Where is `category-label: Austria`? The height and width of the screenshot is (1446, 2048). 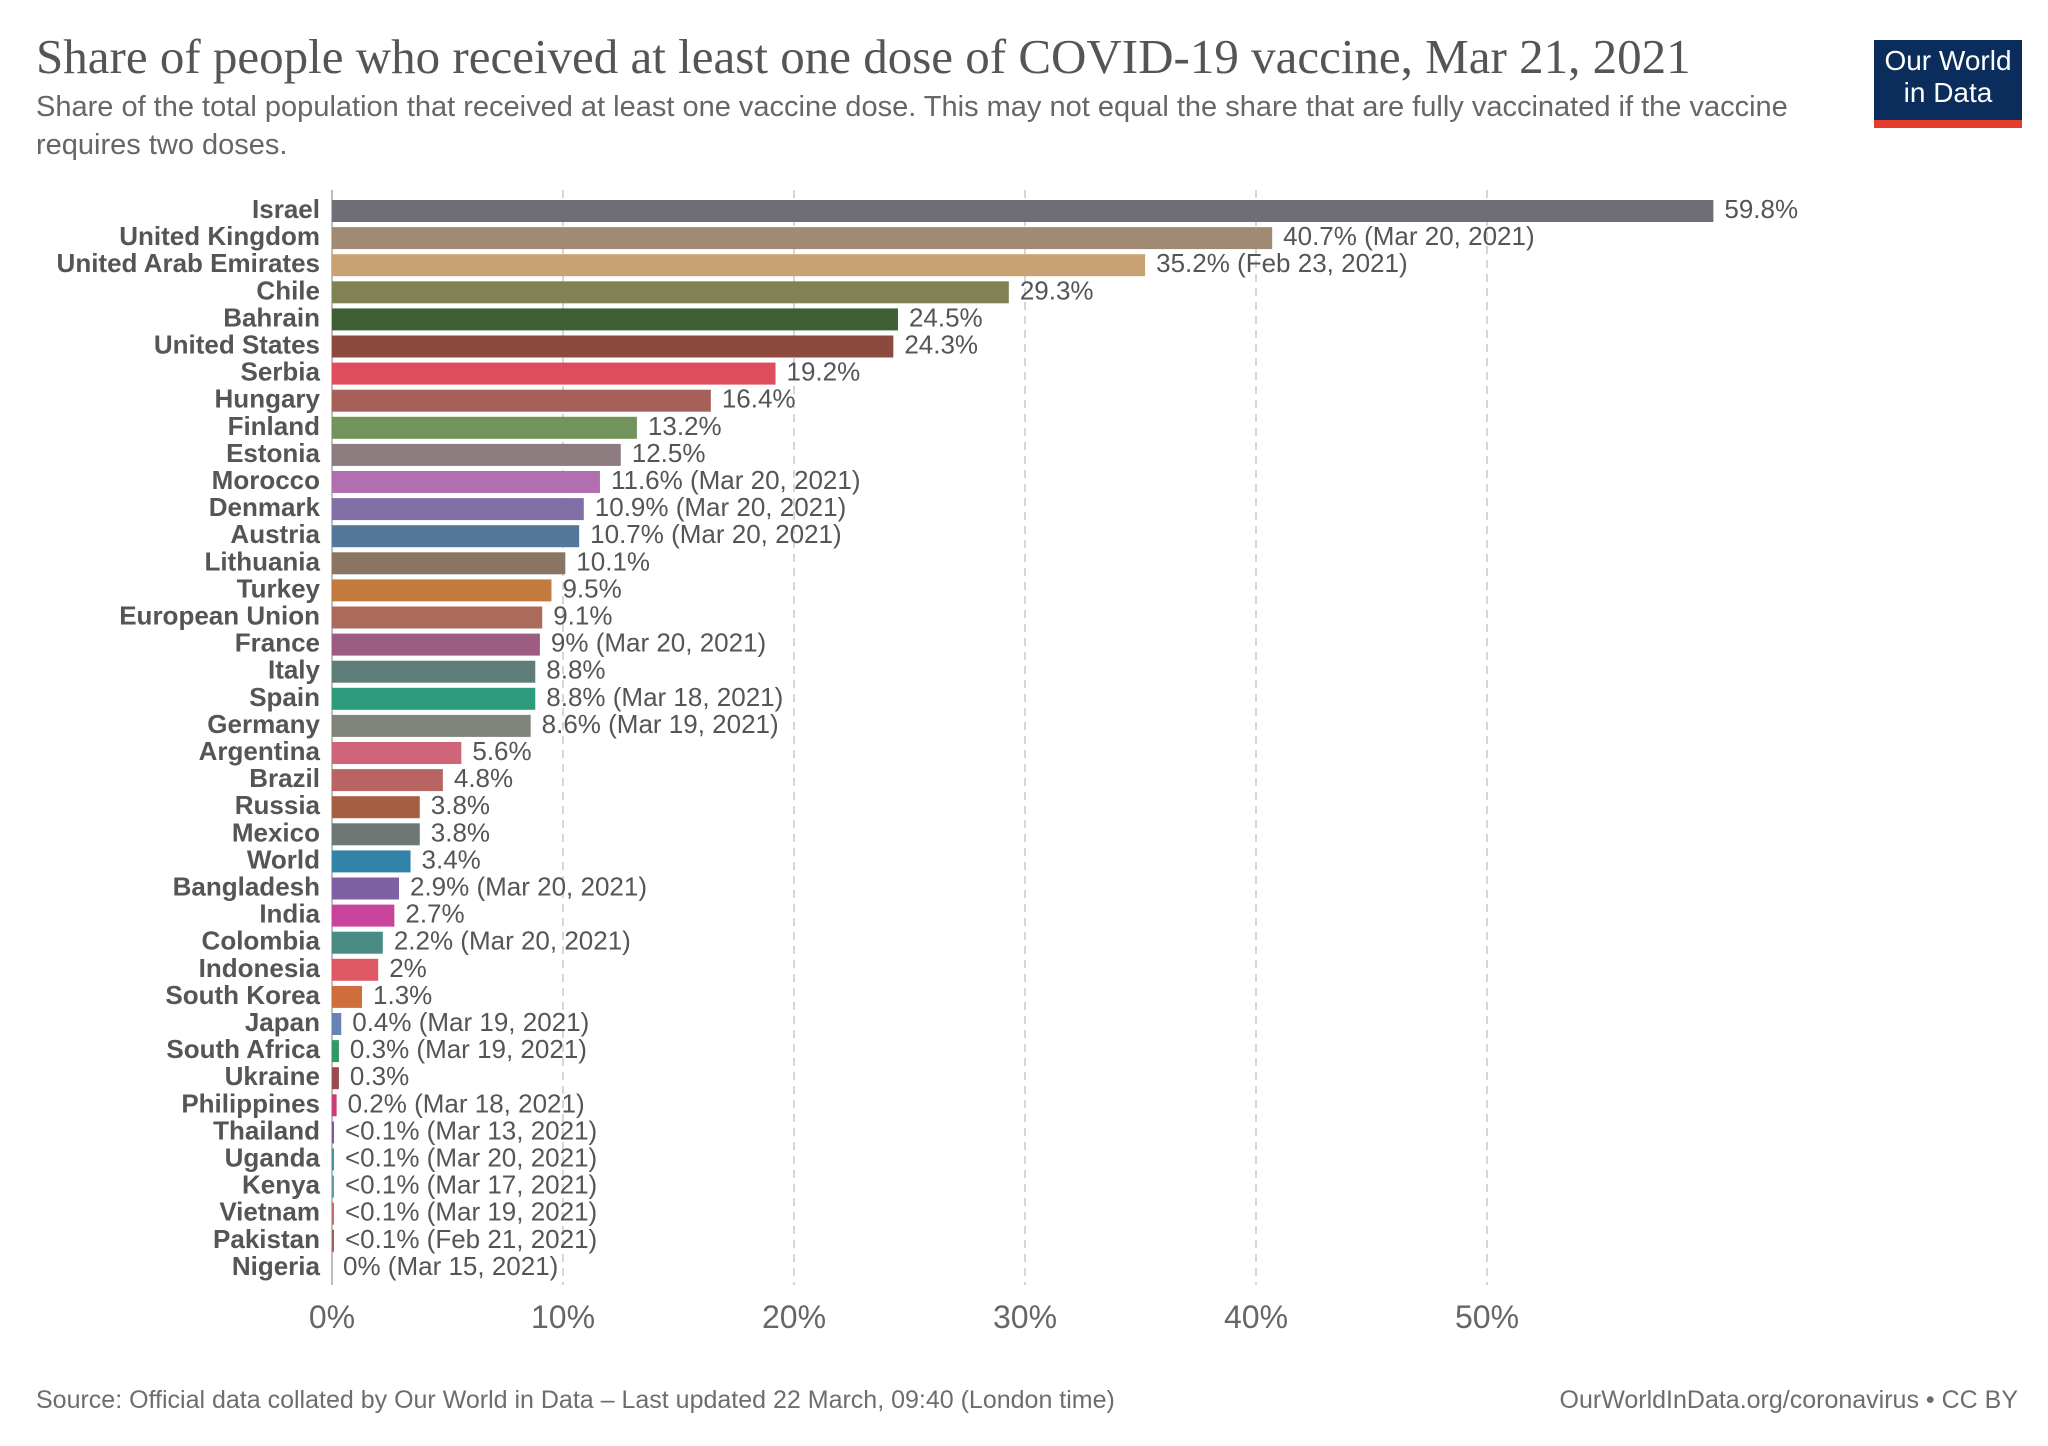
category-label: Austria is located at coordinates (275, 534).